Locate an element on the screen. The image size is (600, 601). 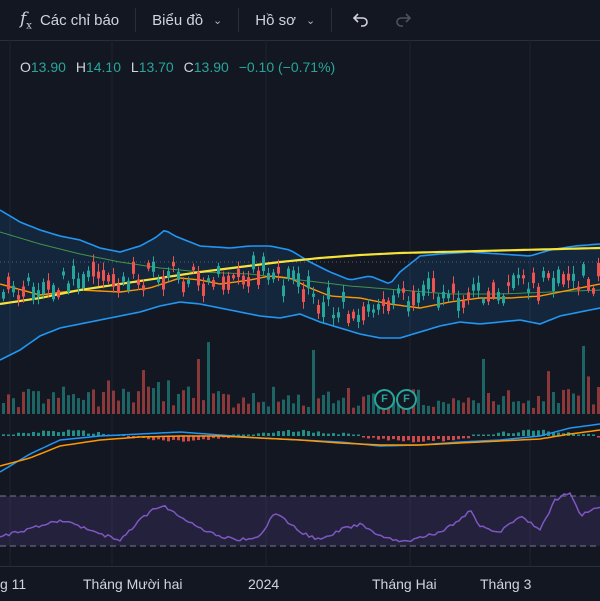
signal-line is located at coordinates (300, 448).